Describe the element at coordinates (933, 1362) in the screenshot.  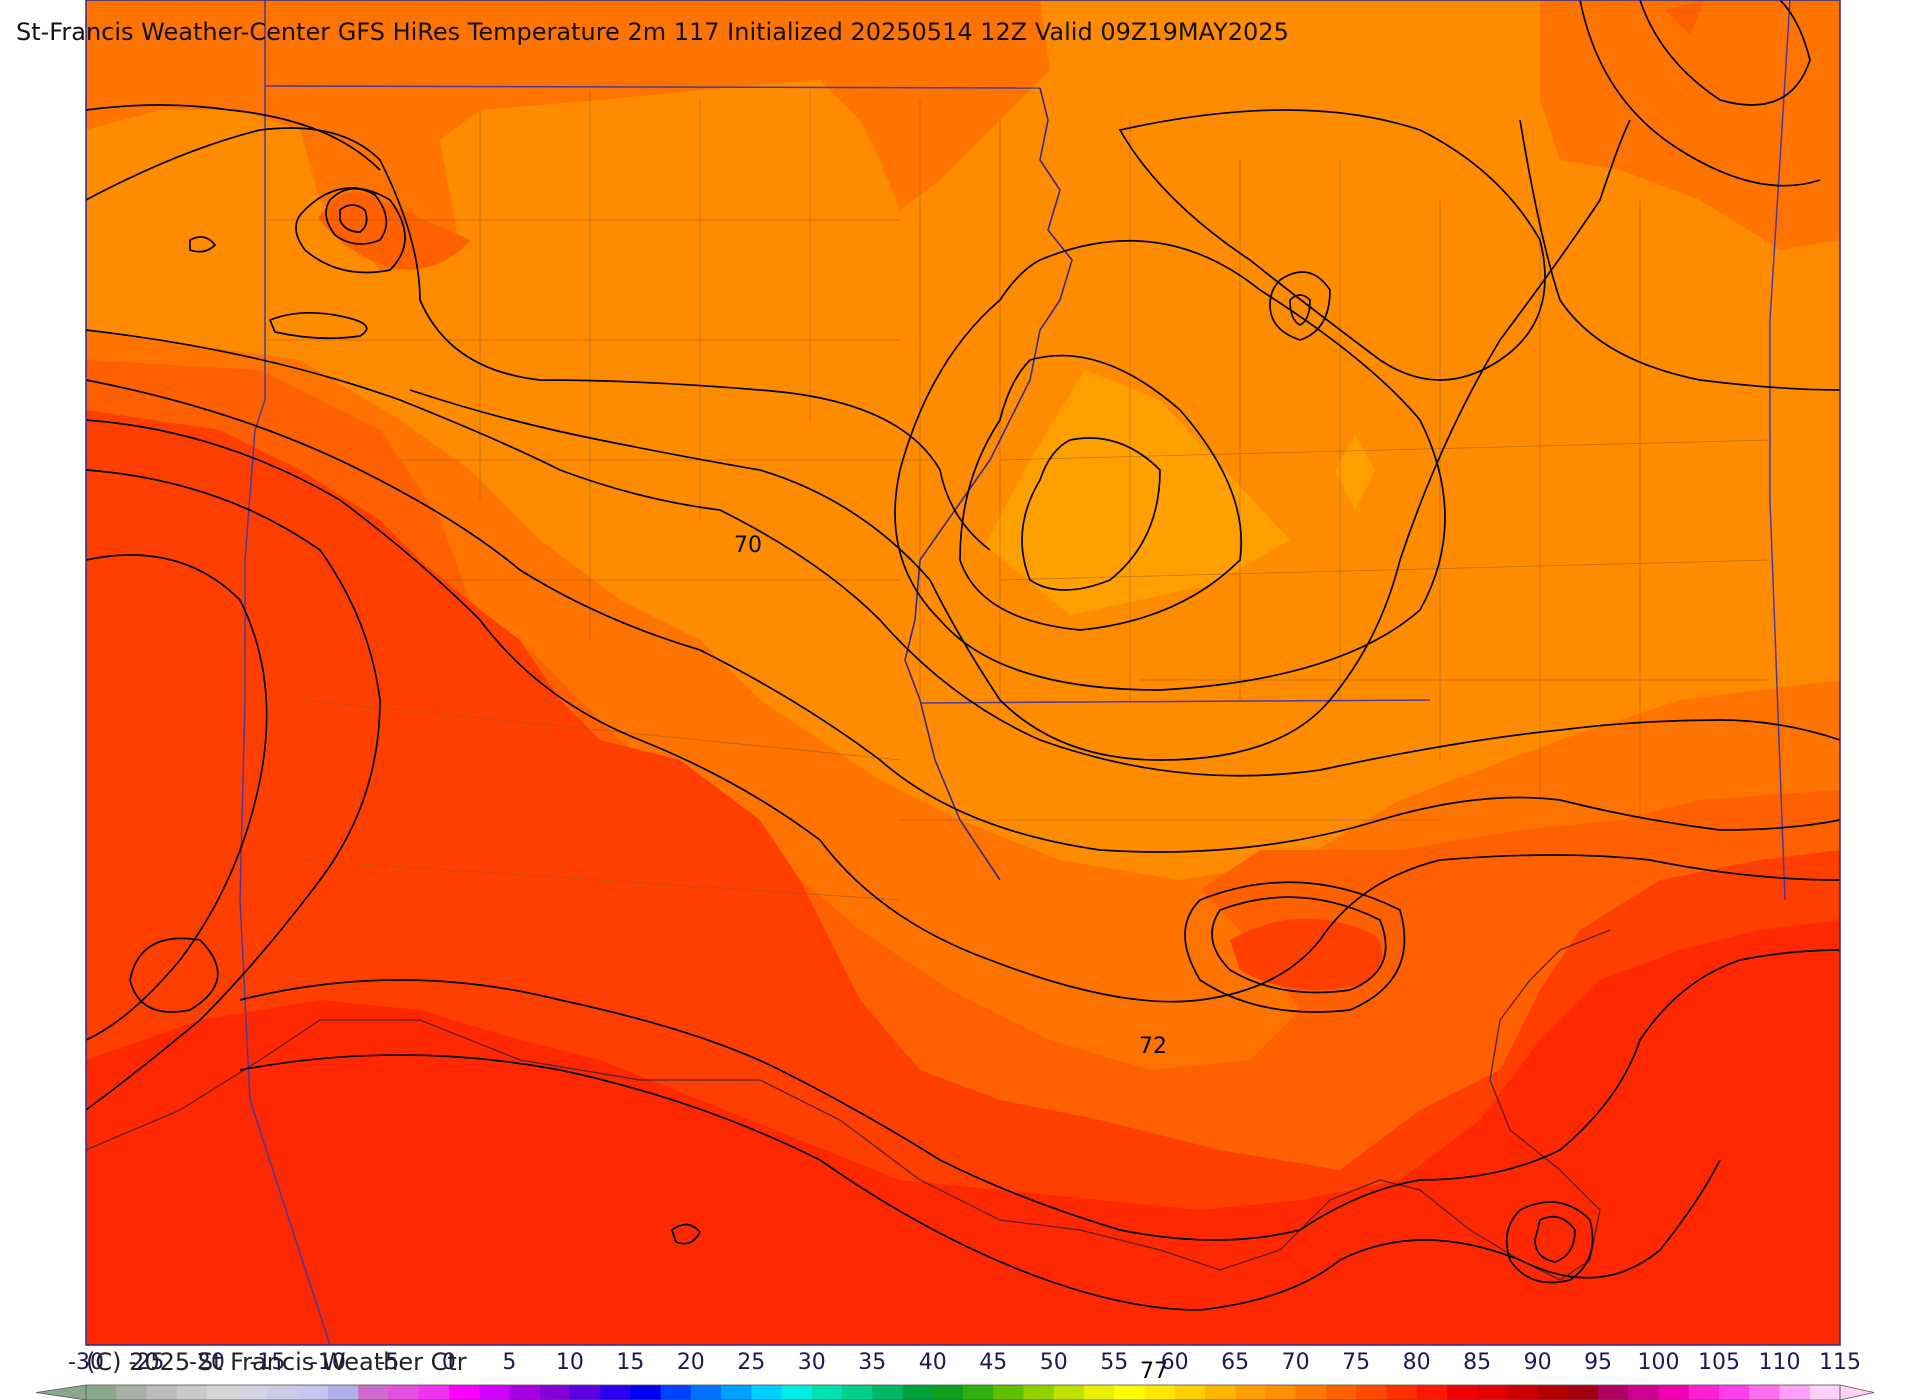
I see `colorbar-tick-label: 40` at that location.